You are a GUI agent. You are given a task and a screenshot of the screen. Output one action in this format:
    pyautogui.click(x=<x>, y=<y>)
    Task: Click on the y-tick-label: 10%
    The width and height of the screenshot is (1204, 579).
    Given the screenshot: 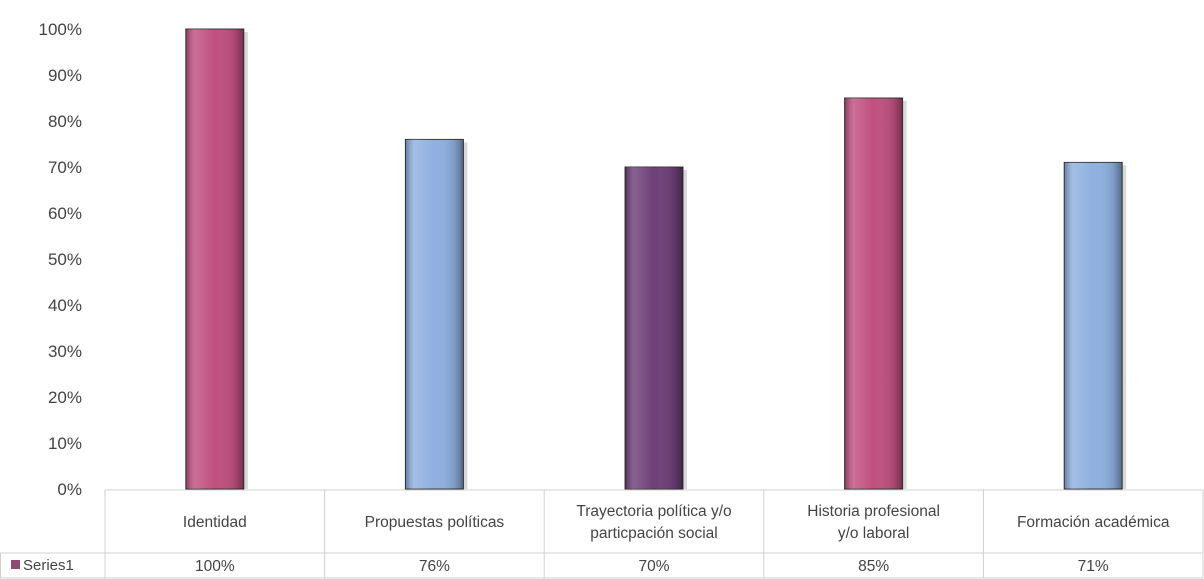 What is the action you would take?
    pyautogui.click(x=65, y=443)
    